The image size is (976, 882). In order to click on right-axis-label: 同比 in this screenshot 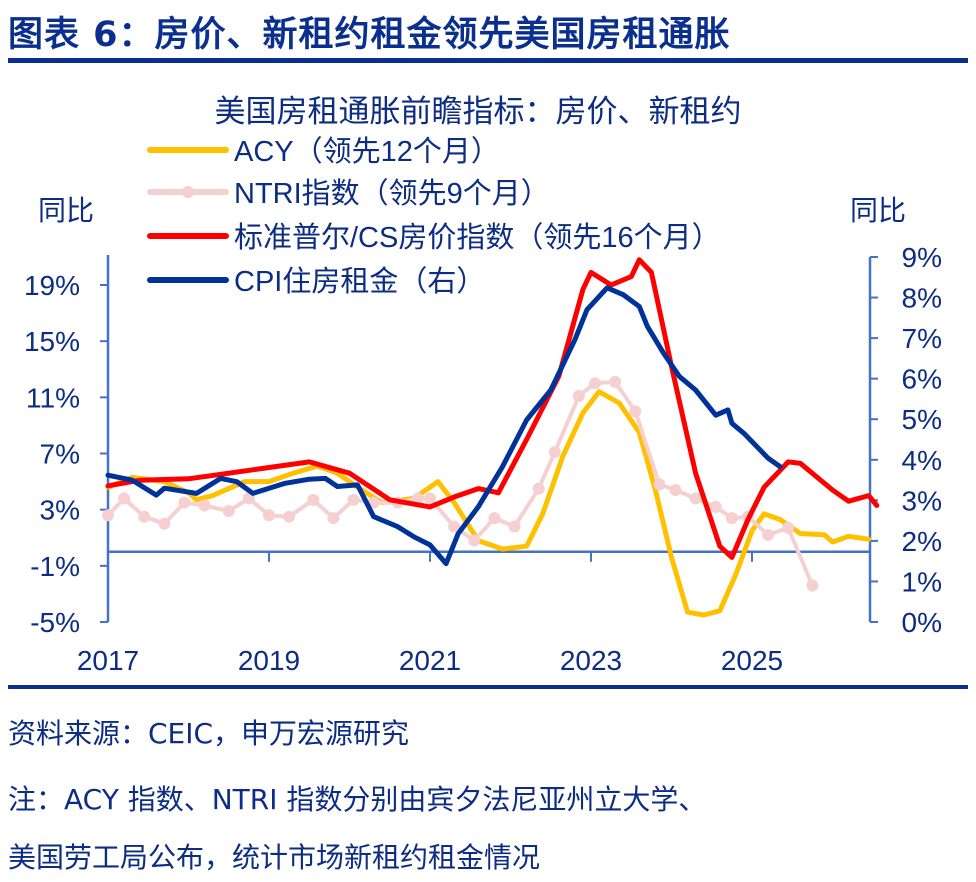, I will do `click(878, 210)`.